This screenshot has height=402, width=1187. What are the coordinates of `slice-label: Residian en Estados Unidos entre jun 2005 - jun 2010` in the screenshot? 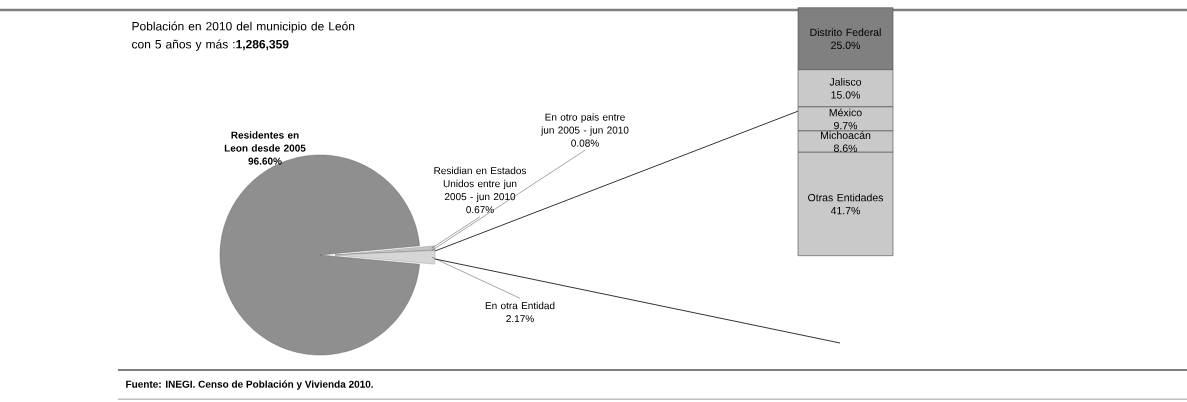 It's located at (480, 184).